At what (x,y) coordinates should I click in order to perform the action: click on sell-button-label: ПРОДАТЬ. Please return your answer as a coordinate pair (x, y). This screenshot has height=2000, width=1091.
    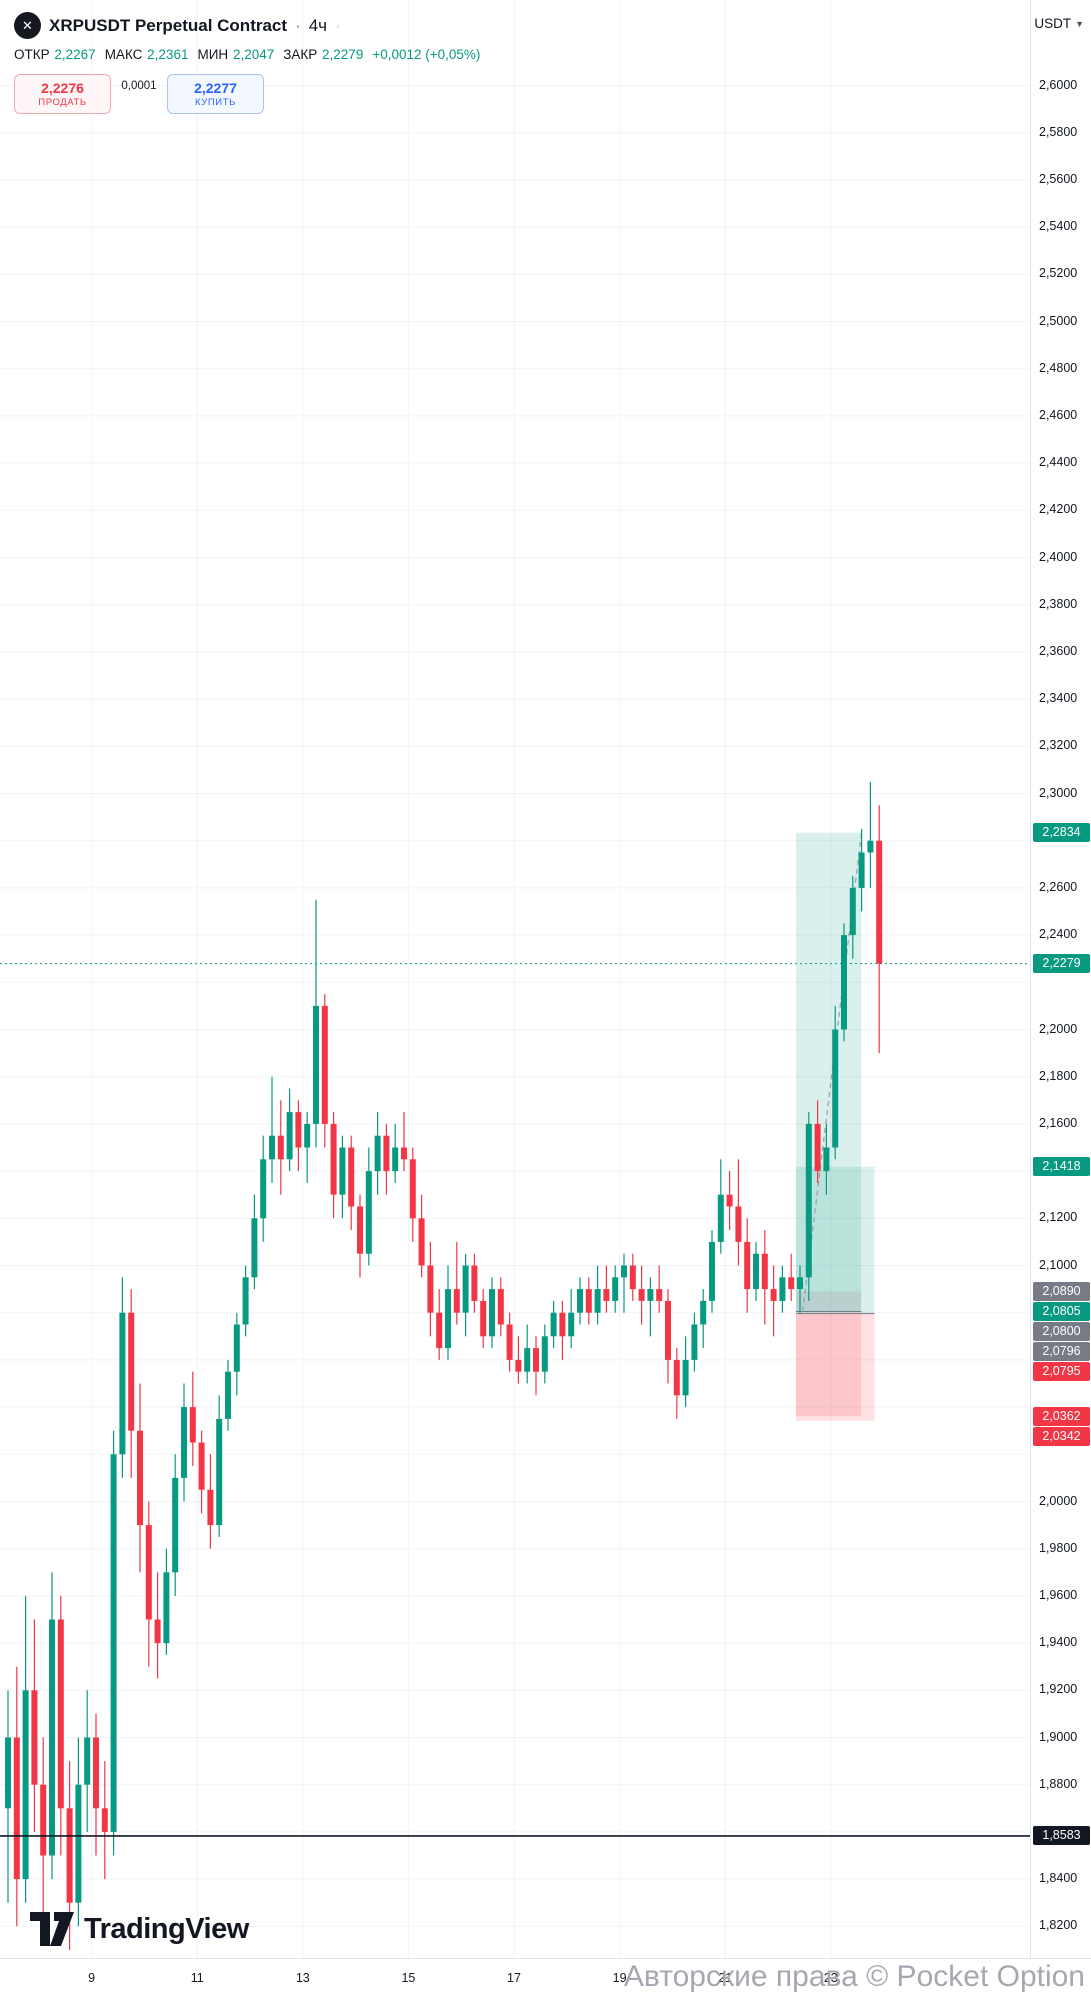
    Looking at the image, I should click on (62, 102).